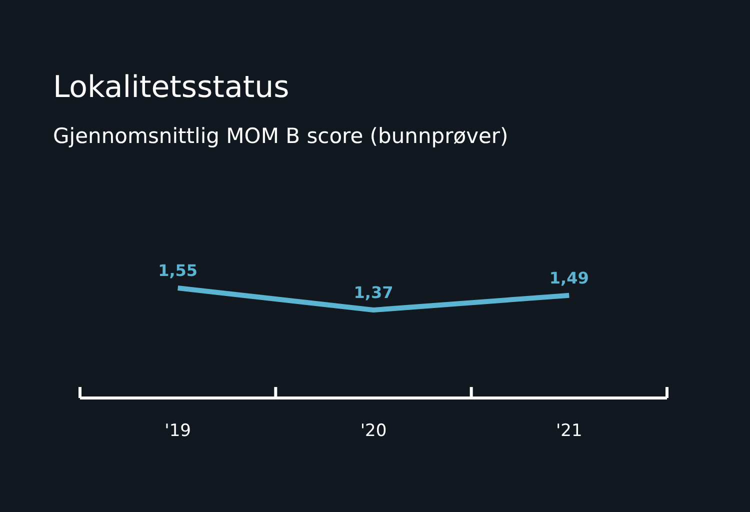 The width and height of the screenshot is (750, 512). Describe the element at coordinates (171, 87) in the screenshot. I see `chart-title: Lokalitetsstatus` at that location.